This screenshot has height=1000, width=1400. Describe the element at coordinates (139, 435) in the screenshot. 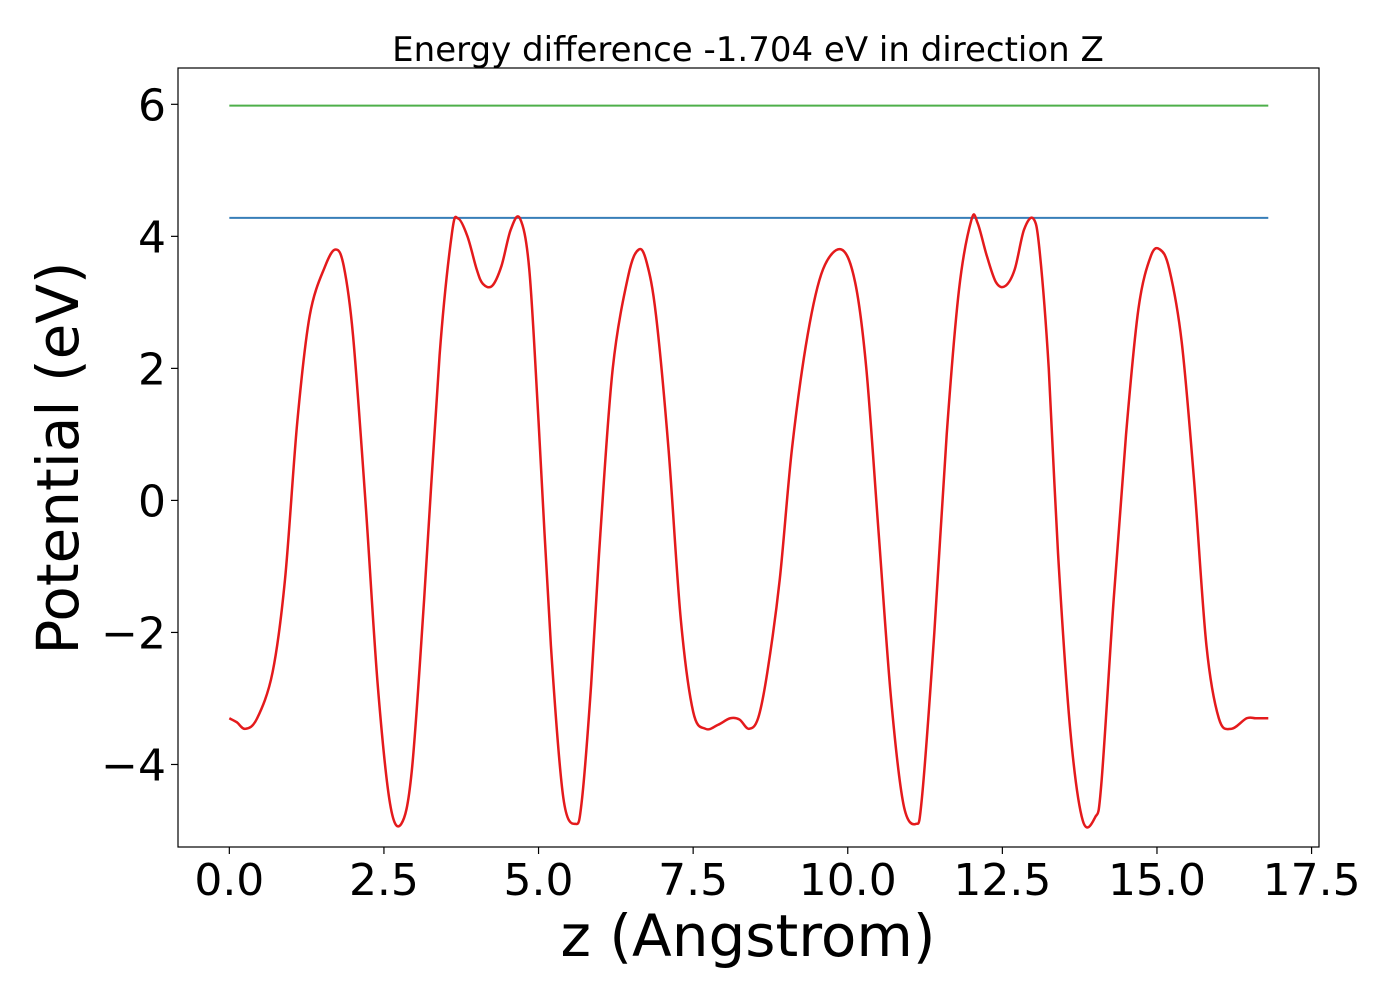

I see `y-axis-ticks: −4 −2 0 2 4 6` at that location.